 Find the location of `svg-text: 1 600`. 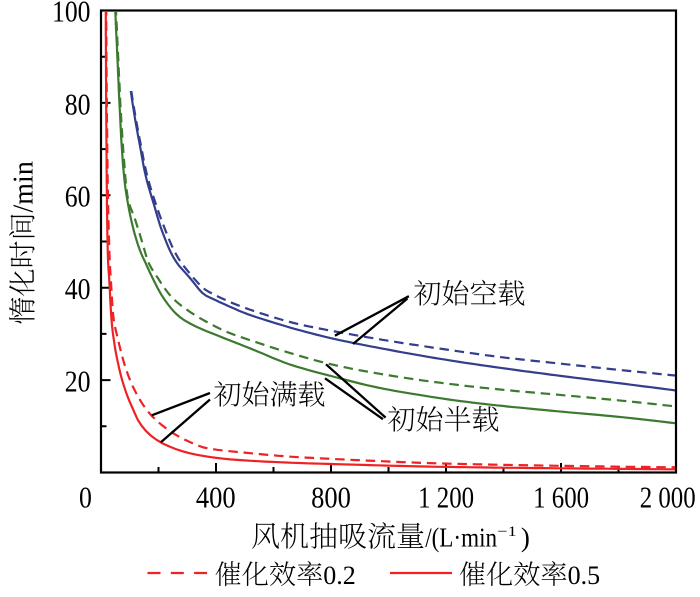

svg-text: 1 600 is located at coordinates (561, 497).